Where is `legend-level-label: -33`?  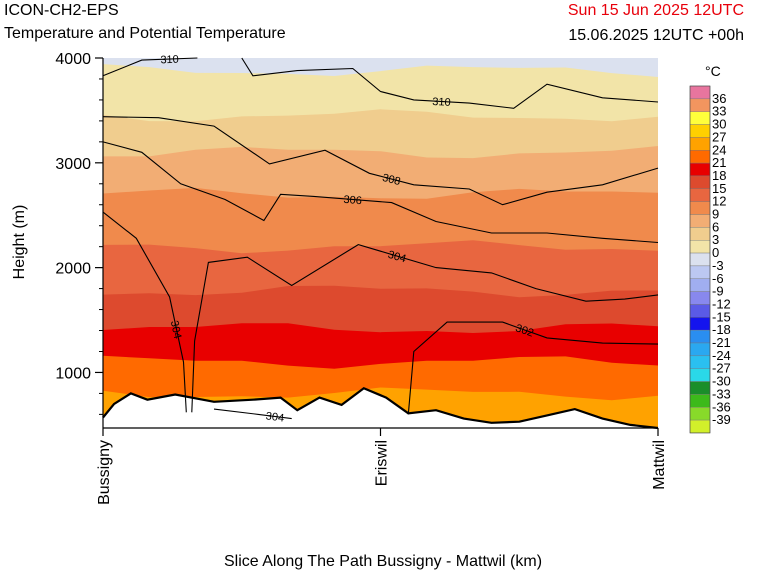
legend-level-label: -33 is located at coordinates (721, 393).